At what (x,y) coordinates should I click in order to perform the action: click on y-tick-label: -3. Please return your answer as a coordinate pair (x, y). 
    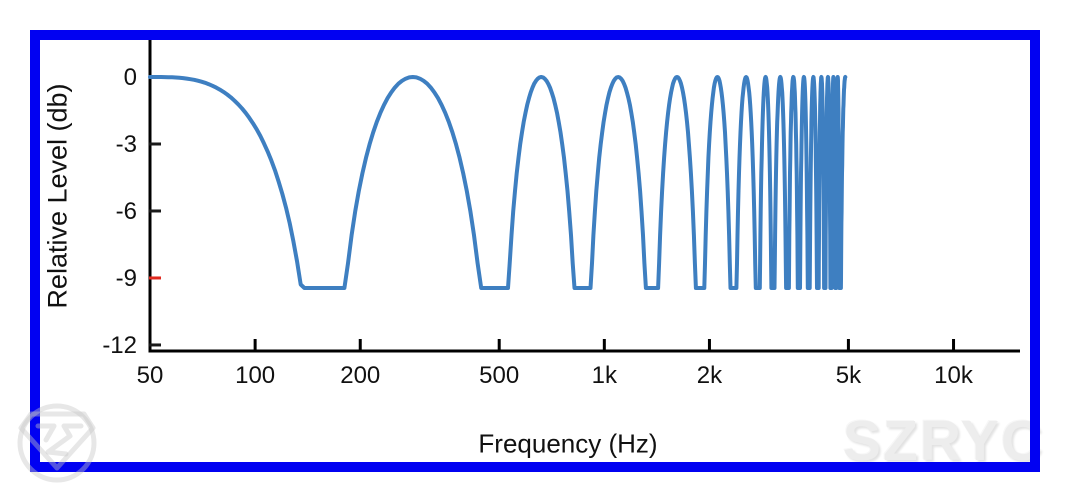
    Looking at the image, I should click on (126, 144).